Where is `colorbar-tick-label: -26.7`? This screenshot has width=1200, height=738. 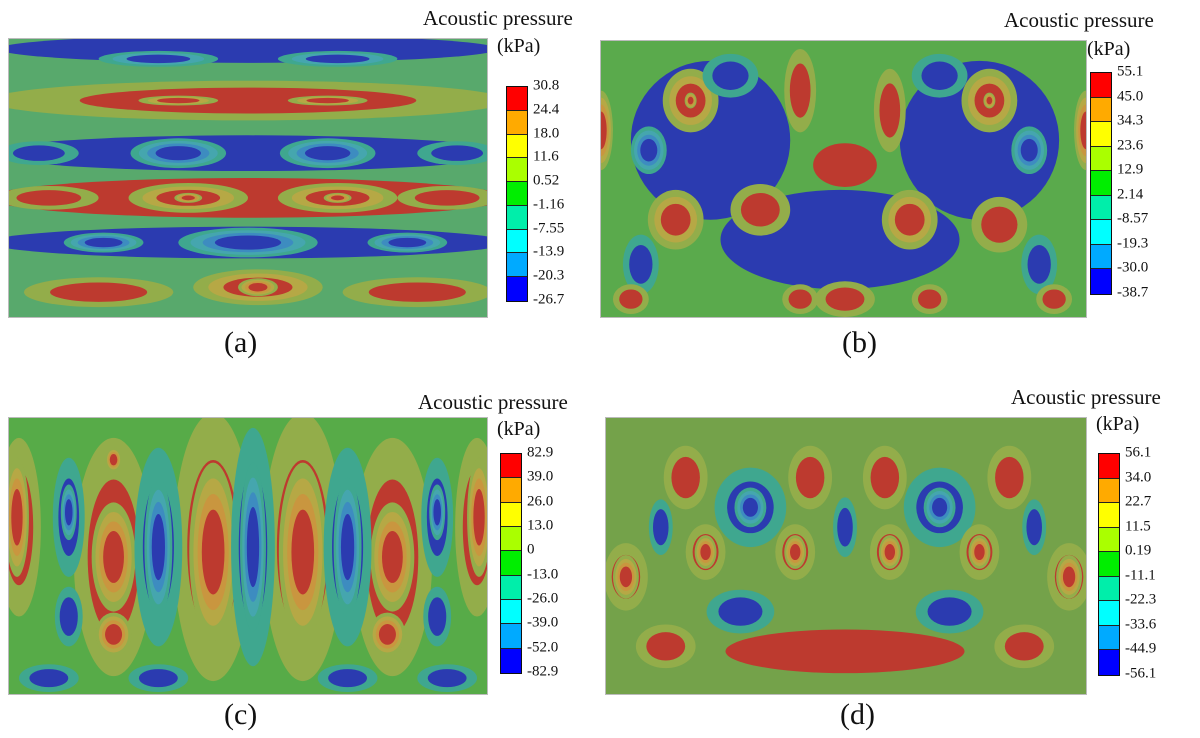
colorbar-tick-label: -26.7 is located at coordinates (549, 299).